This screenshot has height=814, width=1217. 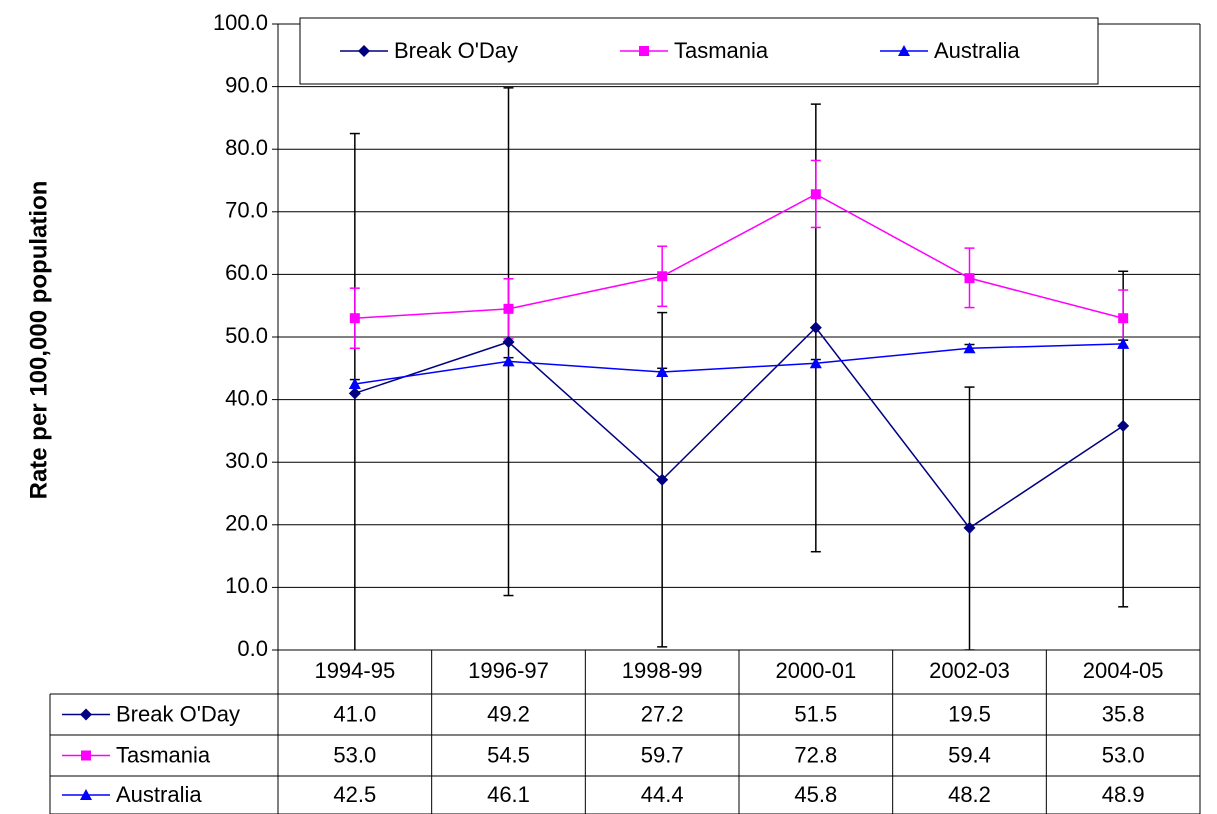 I want to click on table-value: 35.8, so click(x=1123, y=713).